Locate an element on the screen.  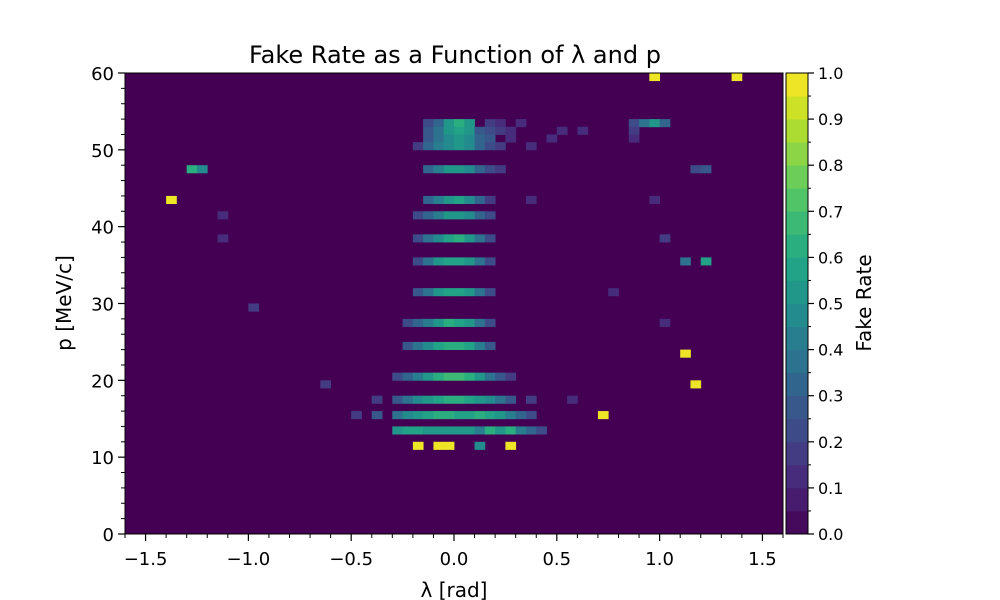
colorbar-tick-label: 0.6 is located at coordinates (830, 257).